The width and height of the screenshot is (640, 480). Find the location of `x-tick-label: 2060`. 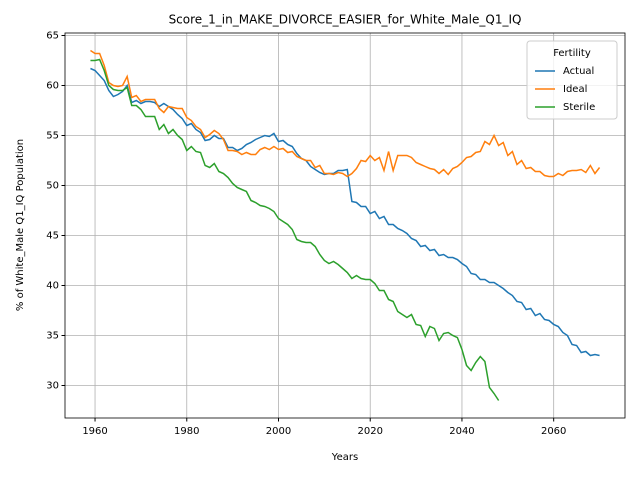

x-tick-label: 2060 is located at coordinates (553, 431).